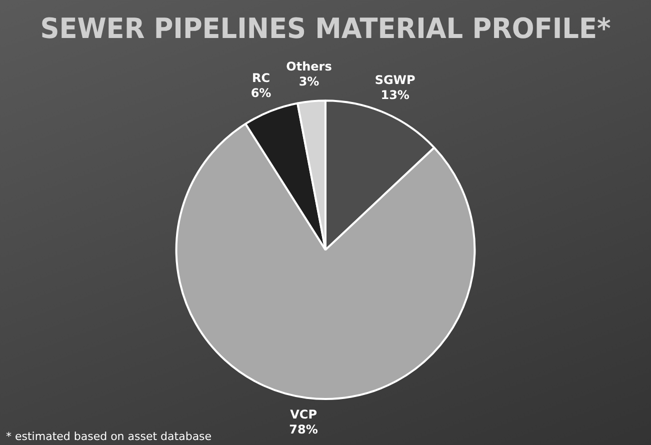 The width and height of the screenshot is (651, 445). I want to click on text: * estimated based on asset database, so click(109, 436).